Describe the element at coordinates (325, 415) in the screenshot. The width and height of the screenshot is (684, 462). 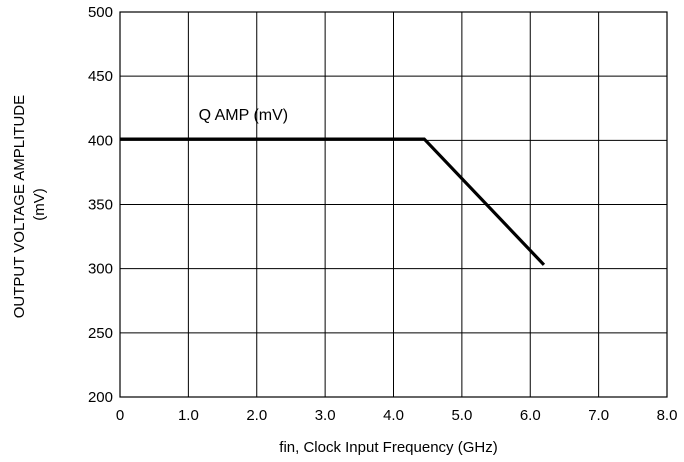
I see `x-tick-label-3.0: 3.0` at that location.